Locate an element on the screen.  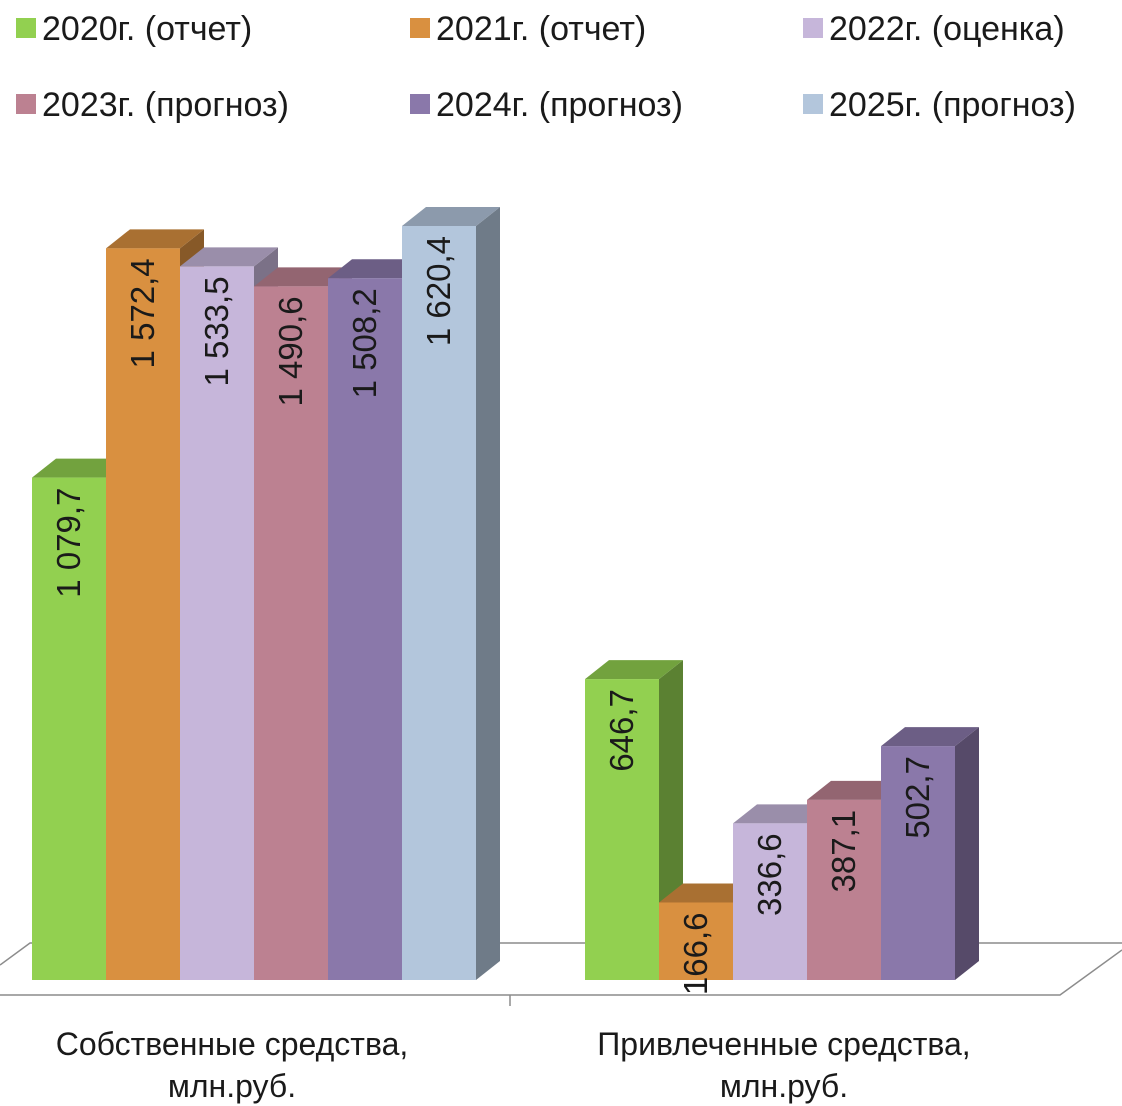
legend-label: 2025г. (прогноз) is located at coordinates (952, 105).